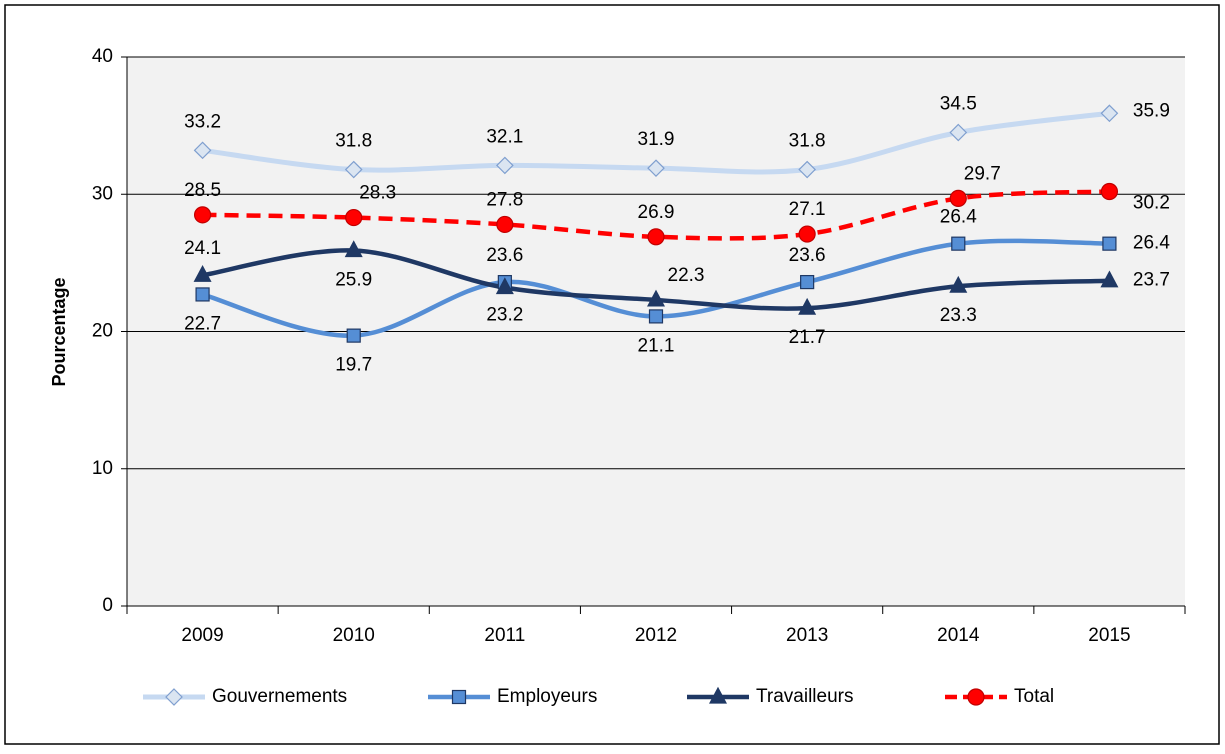 Image resolution: width=1225 pixels, height=754 pixels. What do you see at coordinates (958, 315) in the screenshot?
I see `data-label: 23.3` at bounding box center [958, 315].